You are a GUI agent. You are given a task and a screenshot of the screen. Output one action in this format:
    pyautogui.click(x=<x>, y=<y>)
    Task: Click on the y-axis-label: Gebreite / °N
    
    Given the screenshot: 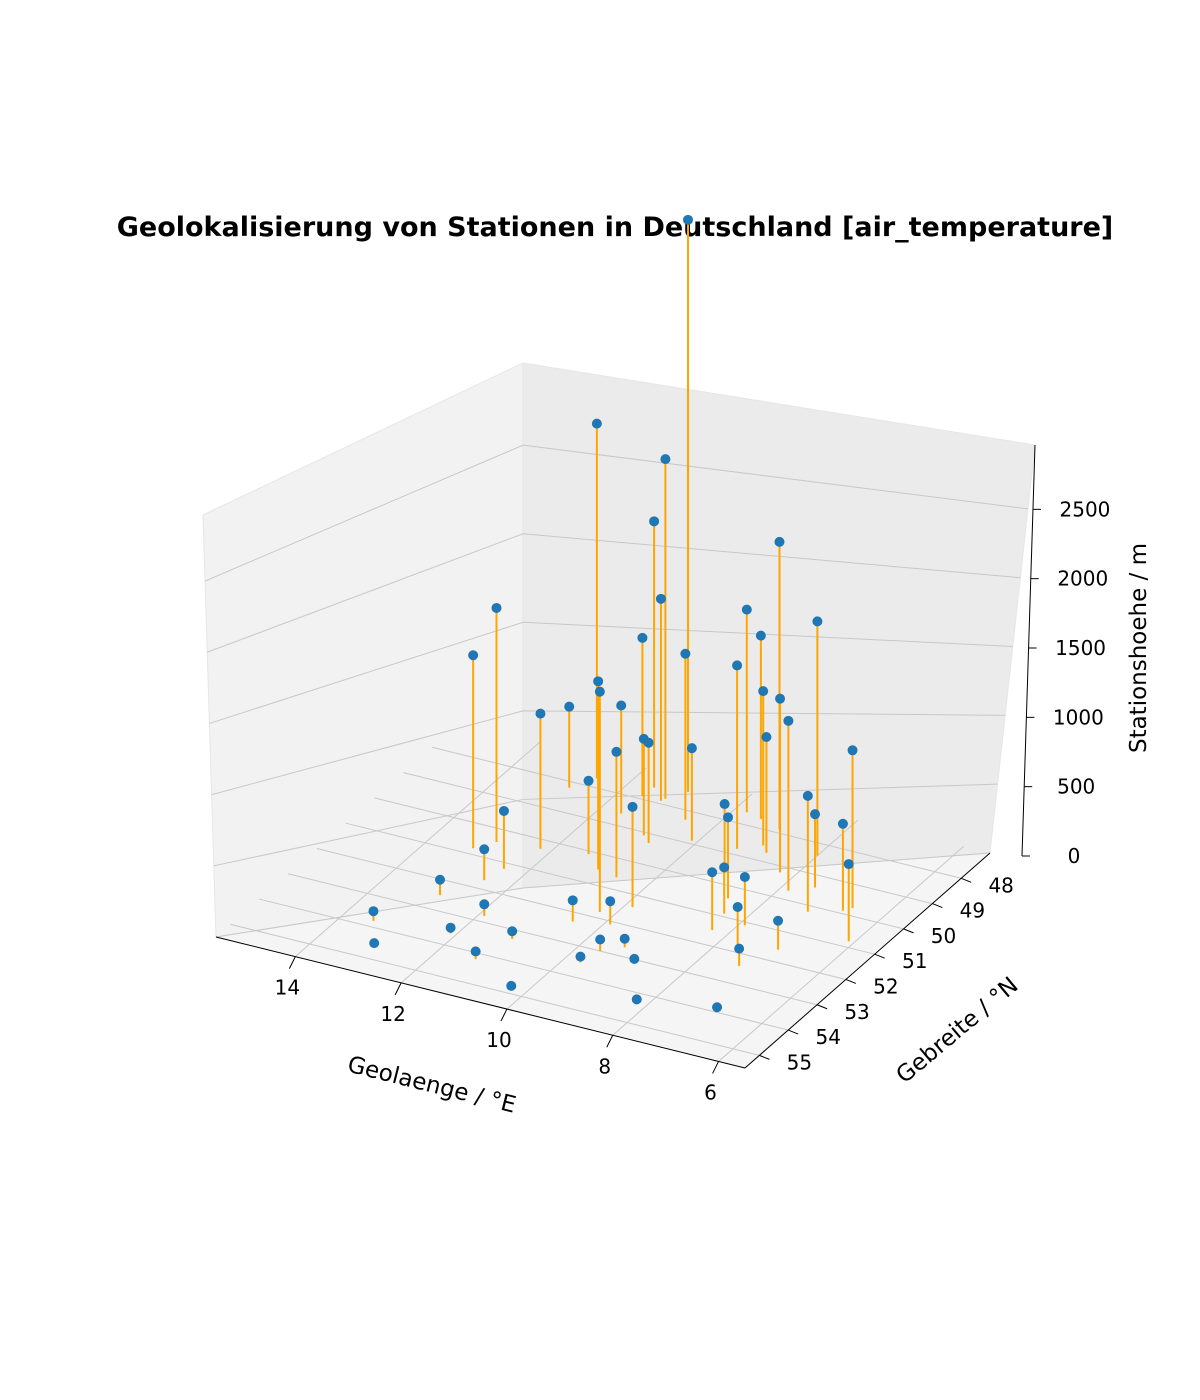 What is the action you would take?
    pyautogui.click(x=958, y=1030)
    